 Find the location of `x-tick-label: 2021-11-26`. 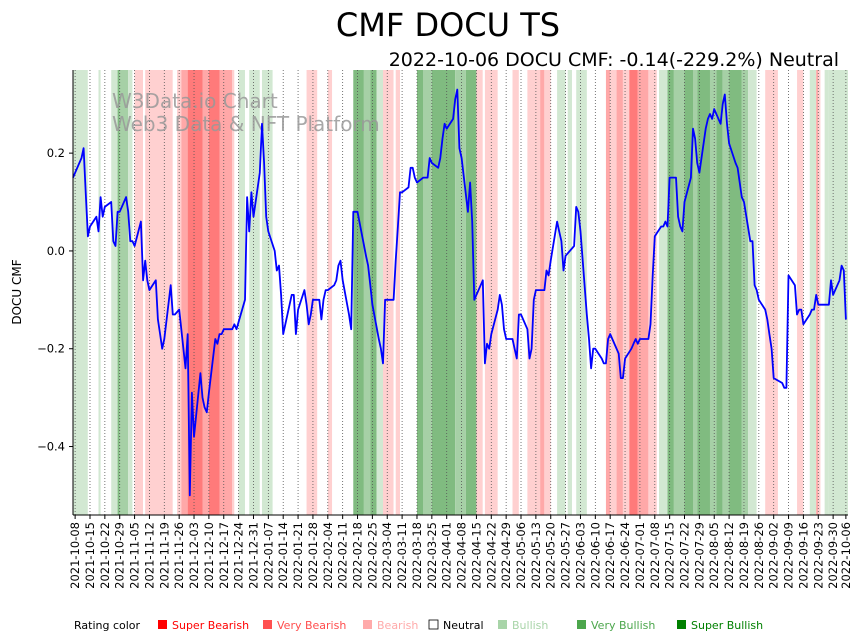

x-tick-label: 2021-11-26 is located at coordinates (179, 555).